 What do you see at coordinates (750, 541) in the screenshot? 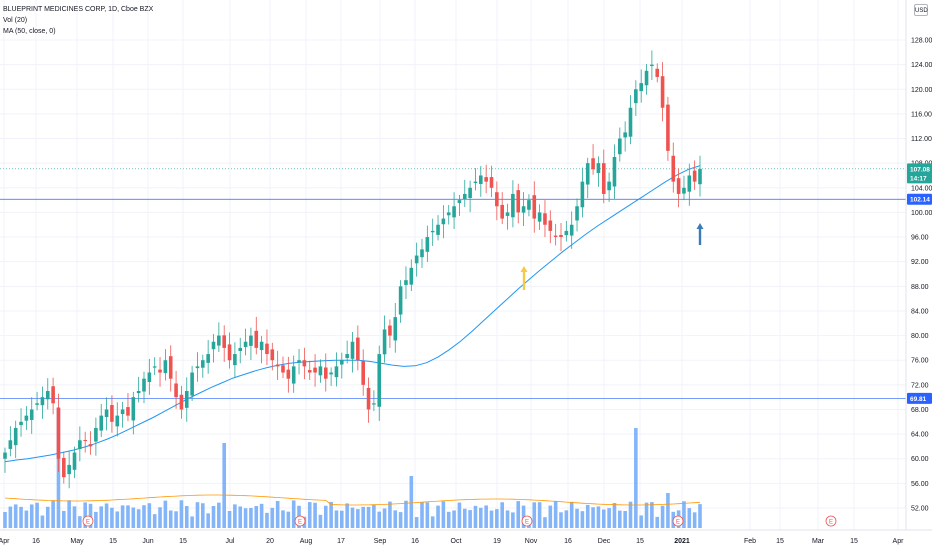
I see `x-tick-label: Feb` at bounding box center [750, 541].